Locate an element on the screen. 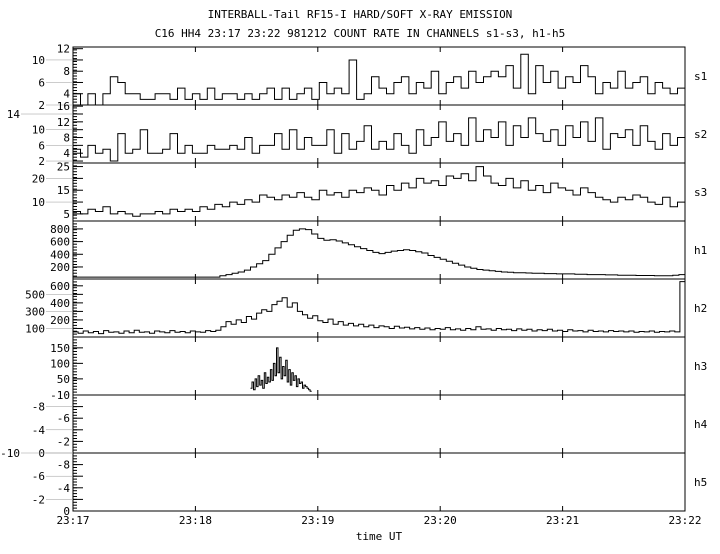 This screenshot has height=554, width=720. x-tick-label: 23:20 is located at coordinates (440, 520).